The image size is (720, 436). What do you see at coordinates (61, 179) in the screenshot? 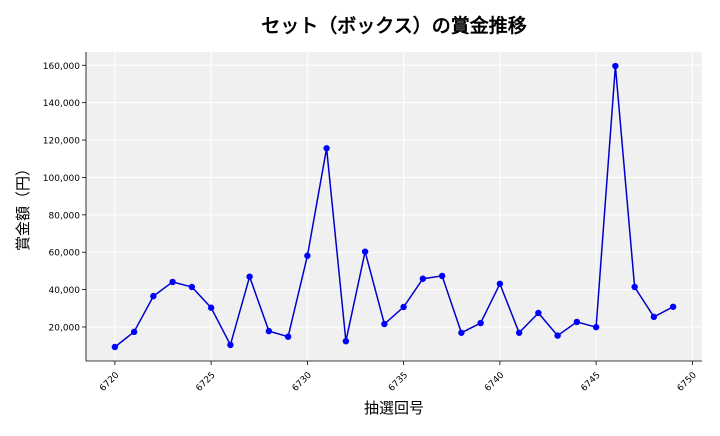
I see `y-tick-label: 100,000` at bounding box center [61, 179].